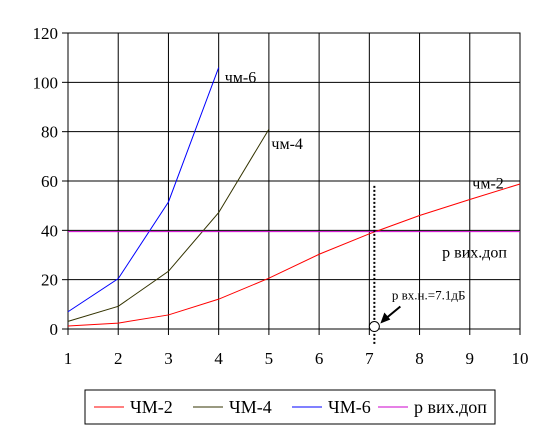 Image resolution: width=549 pixels, height=431 pixels. What do you see at coordinates (241, 77) in the screenshot?
I see `annotation-cm6: чм-6` at bounding box center [241, 77].